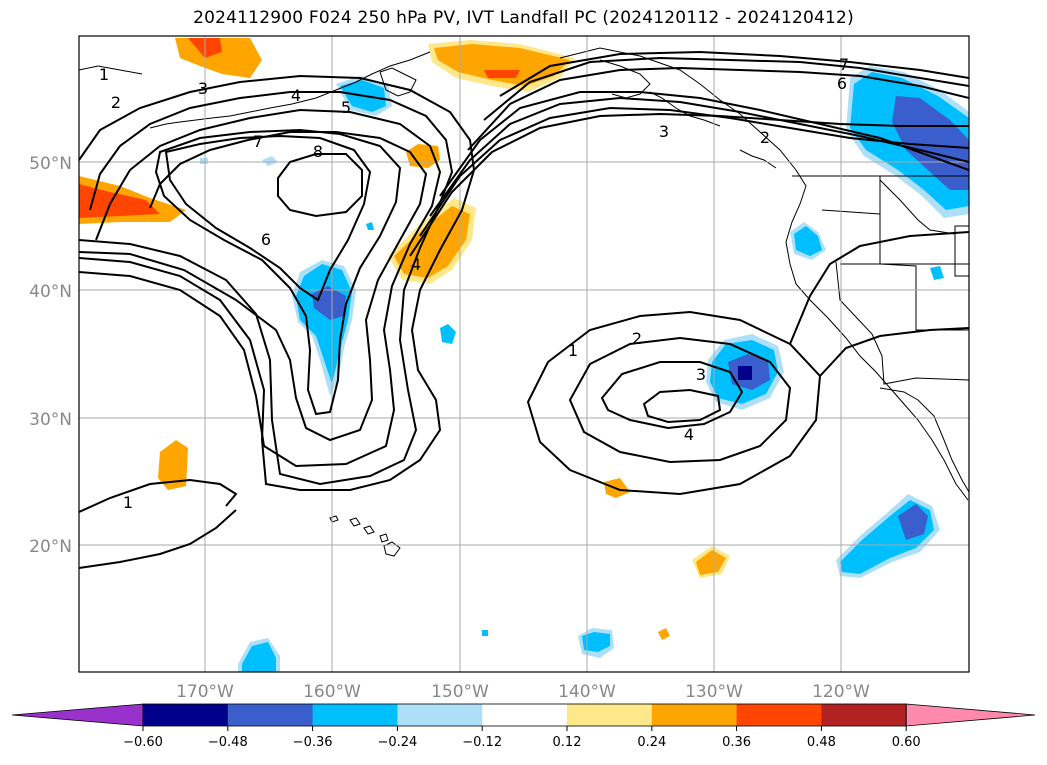 Image resolution: width=1047 pixels, height=765 pixels. What do you see at coordinates (970, 715) in the screenshot?
I see `colorbar-extension-high` at bounding box center [970, 715].